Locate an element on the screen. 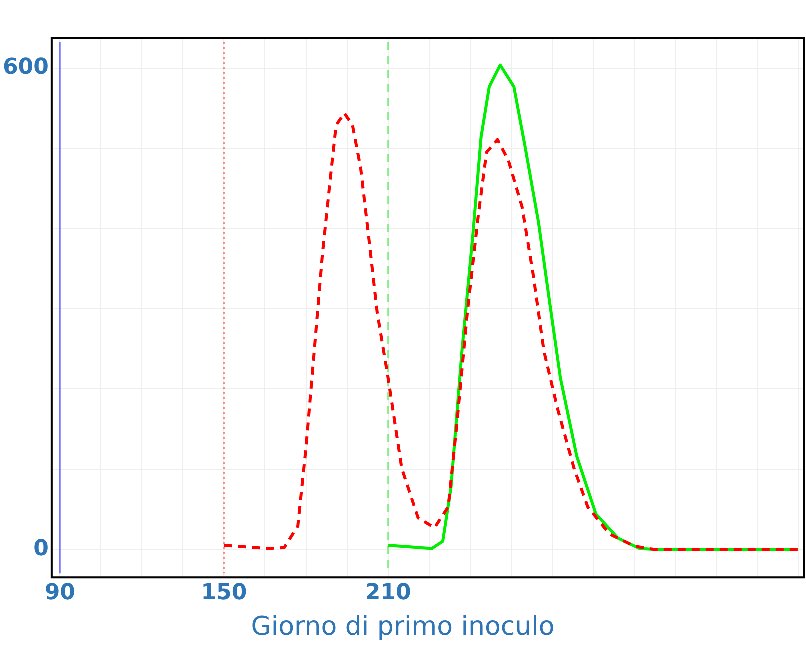  x-tick-label: 150 is located at coordinates (224, 593).